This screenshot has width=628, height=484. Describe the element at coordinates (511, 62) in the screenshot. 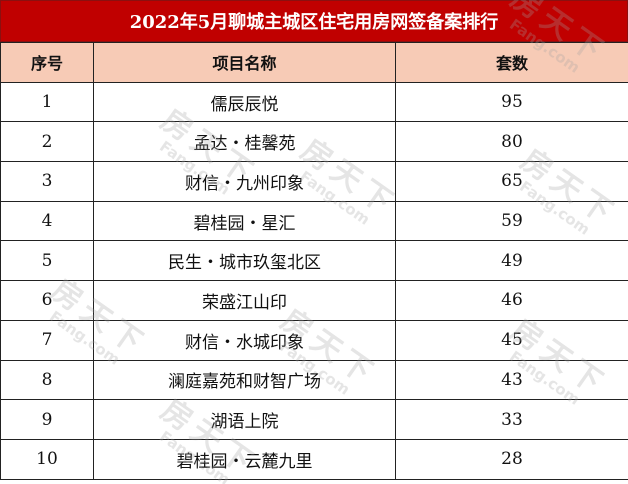

I see `column-header-count: 套数` at that location.